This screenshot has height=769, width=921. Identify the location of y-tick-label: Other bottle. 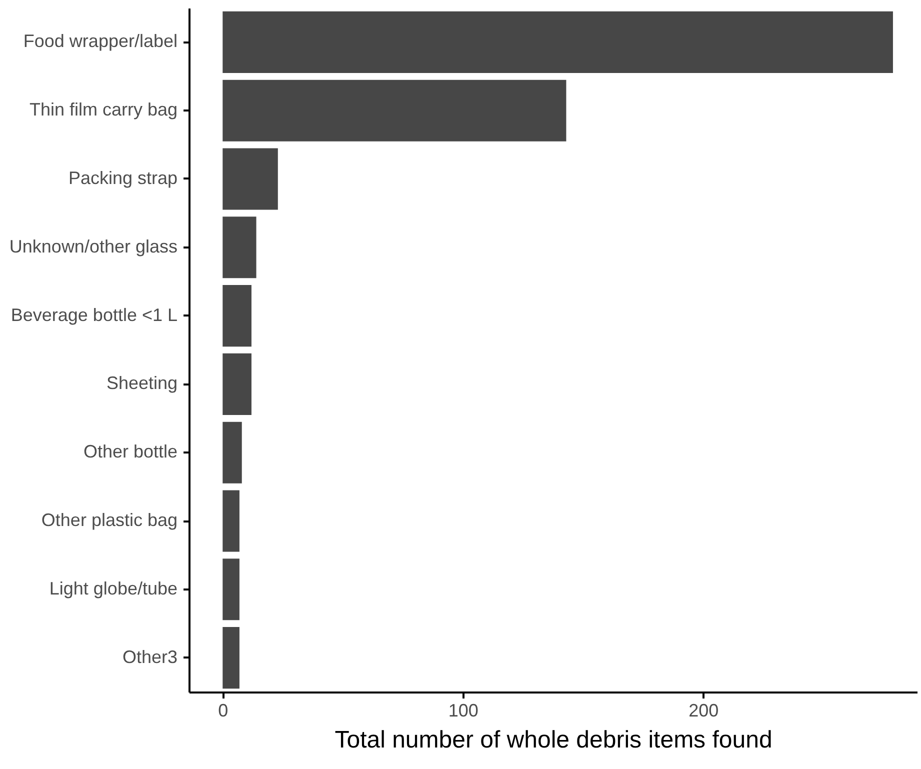
(130, 452).